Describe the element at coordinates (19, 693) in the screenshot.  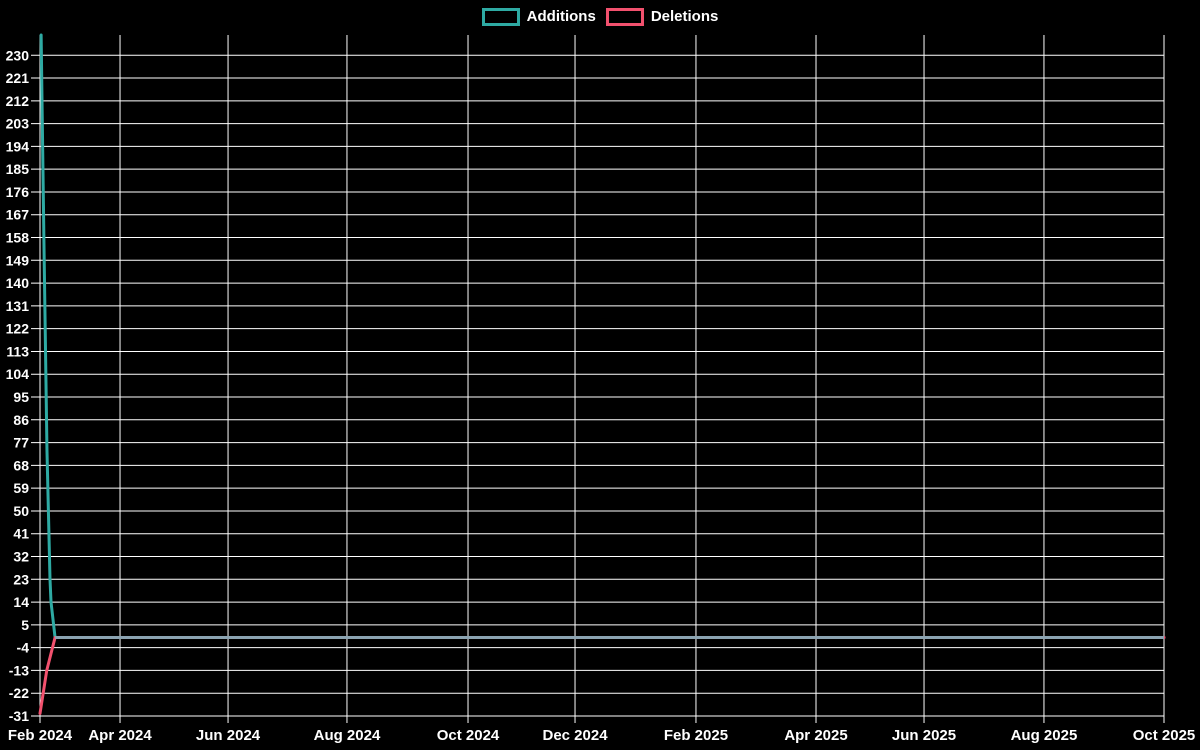
I see `y-tick-label: -22` at that location.